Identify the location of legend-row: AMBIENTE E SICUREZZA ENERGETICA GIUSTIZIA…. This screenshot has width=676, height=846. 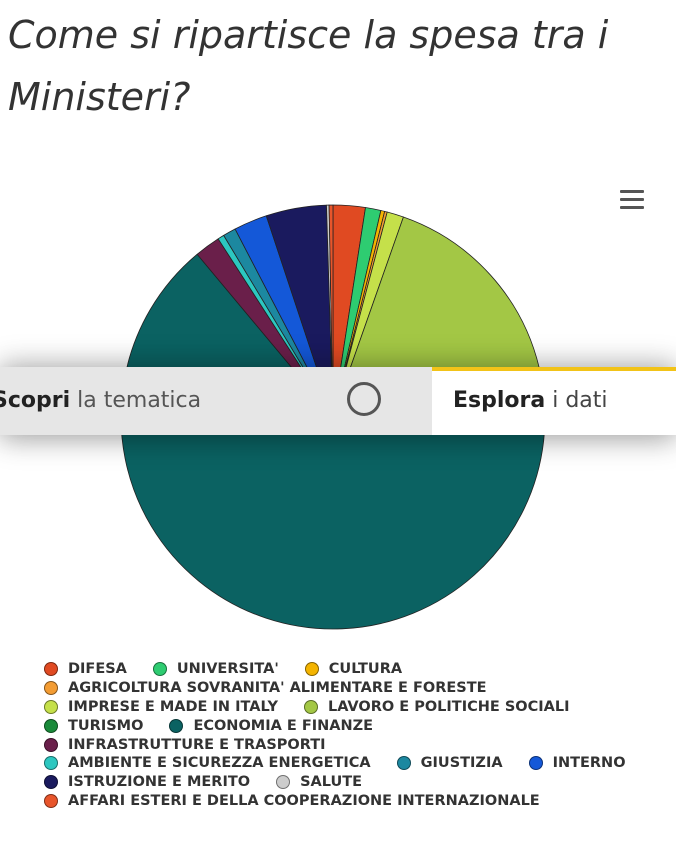
(359, 763).